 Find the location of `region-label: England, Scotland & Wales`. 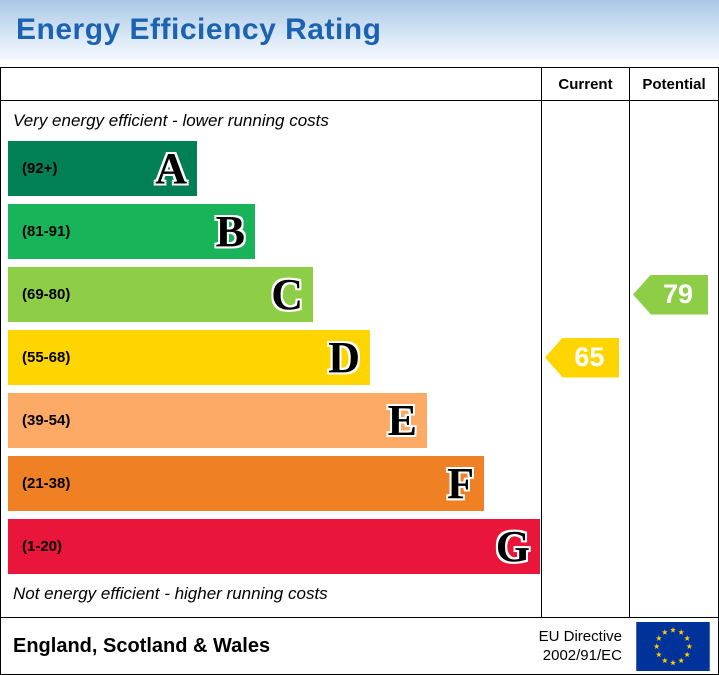

region-label: England, Scotland & Wales is located at coordinates (142, 645).